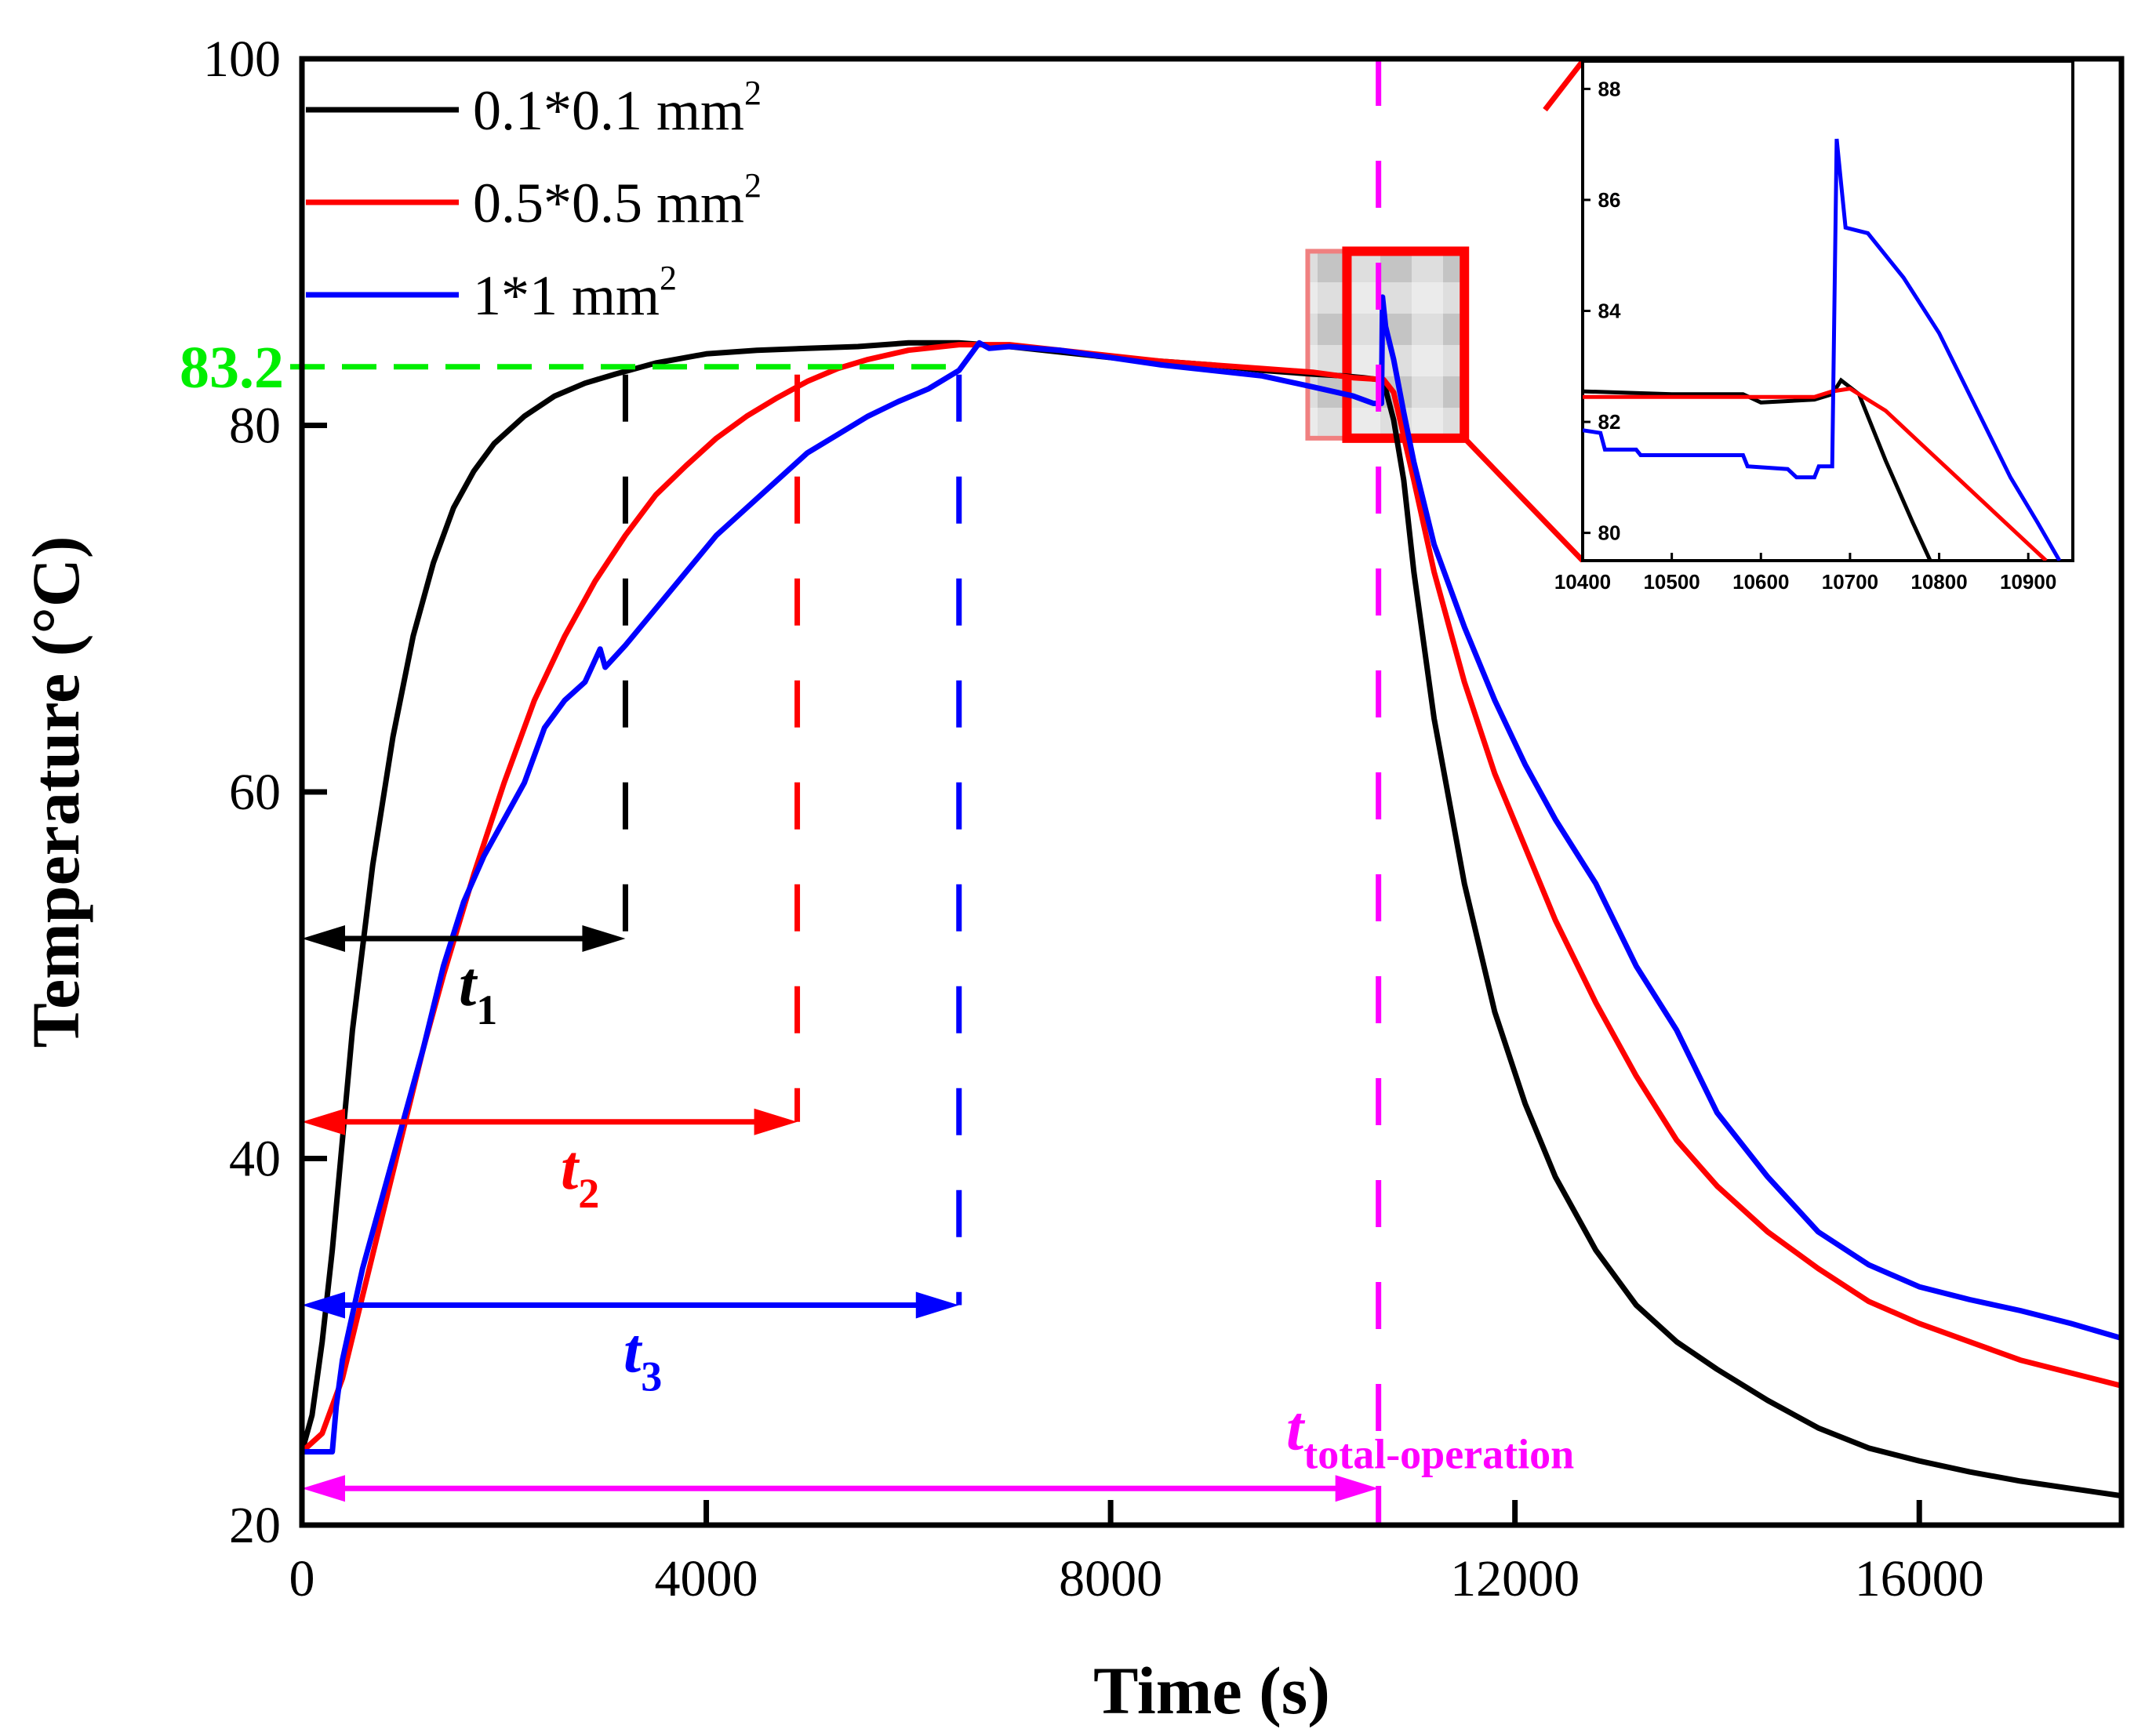 The width and height of the screenshot is (2134, 1736). Describe the element at coordinates (478, 991) in the screenshot. I see `interval-label-t1: t1` at that location.